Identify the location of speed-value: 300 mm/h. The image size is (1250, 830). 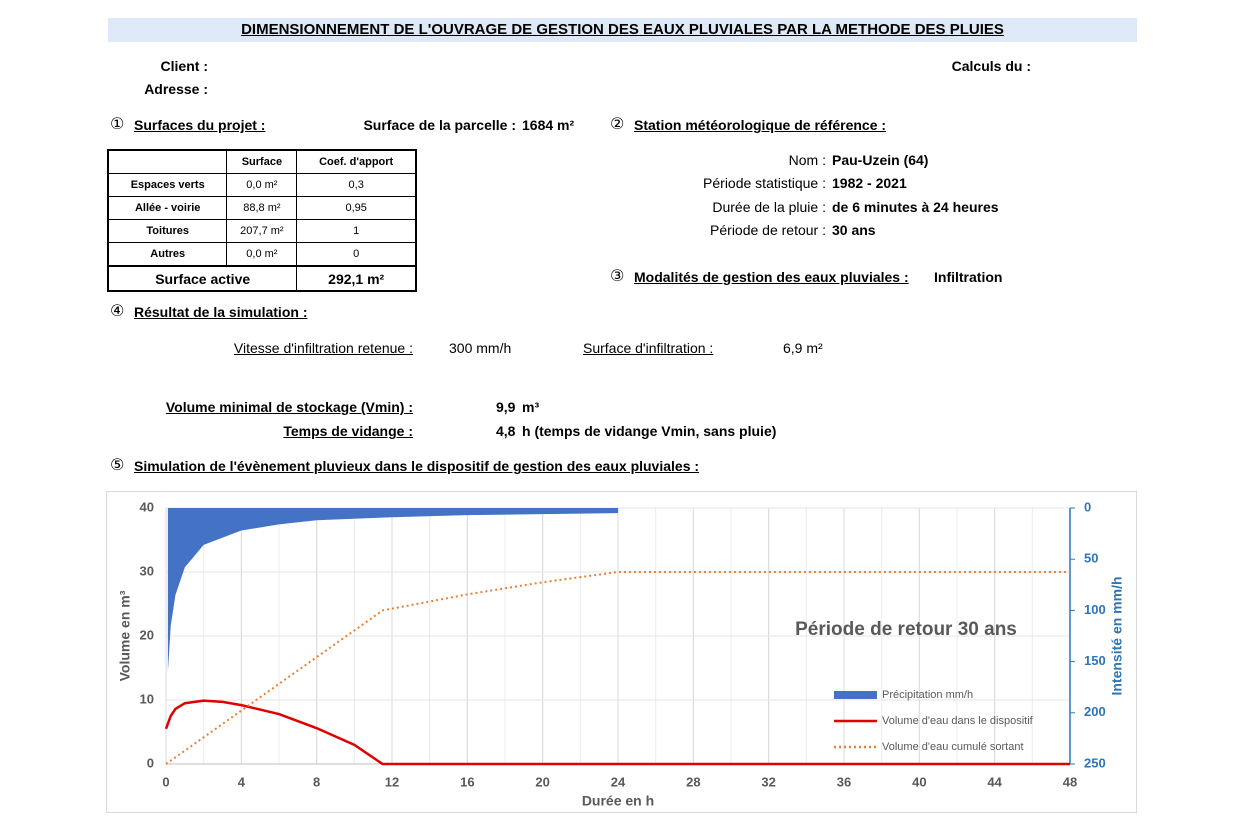
(480, 348).